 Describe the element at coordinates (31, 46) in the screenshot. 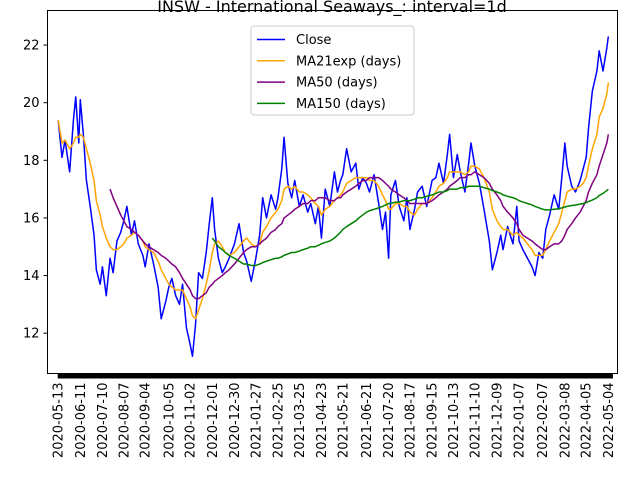

I see `y-tick-label: 22` at that location.